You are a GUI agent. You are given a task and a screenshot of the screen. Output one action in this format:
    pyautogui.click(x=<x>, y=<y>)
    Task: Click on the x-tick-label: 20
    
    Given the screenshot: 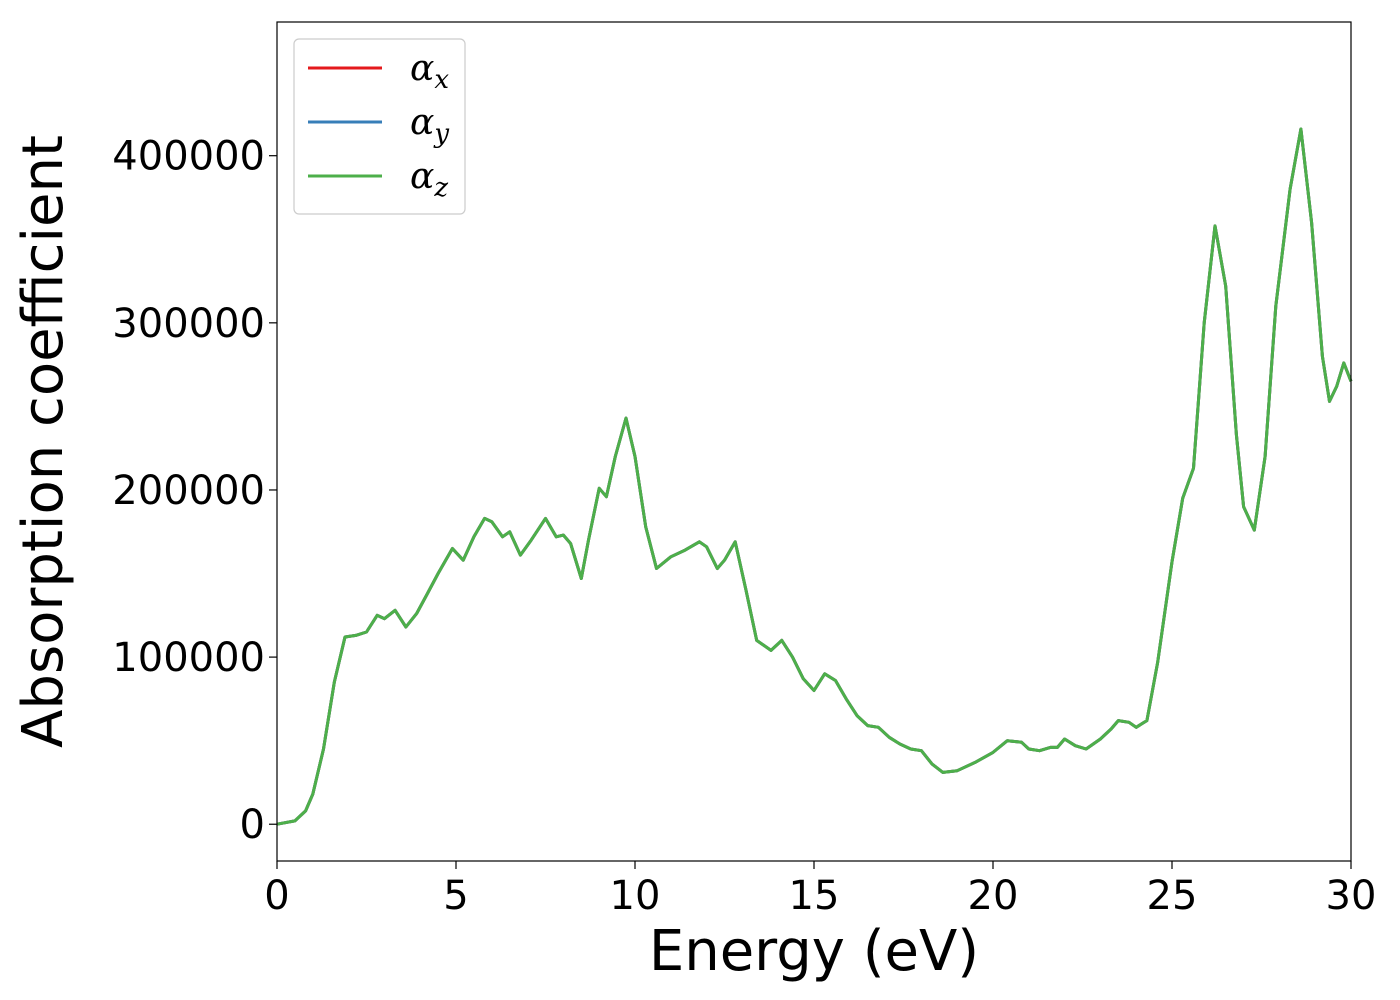 What is the action you would take?
    pyautogui.click(x=993, y=896)
    